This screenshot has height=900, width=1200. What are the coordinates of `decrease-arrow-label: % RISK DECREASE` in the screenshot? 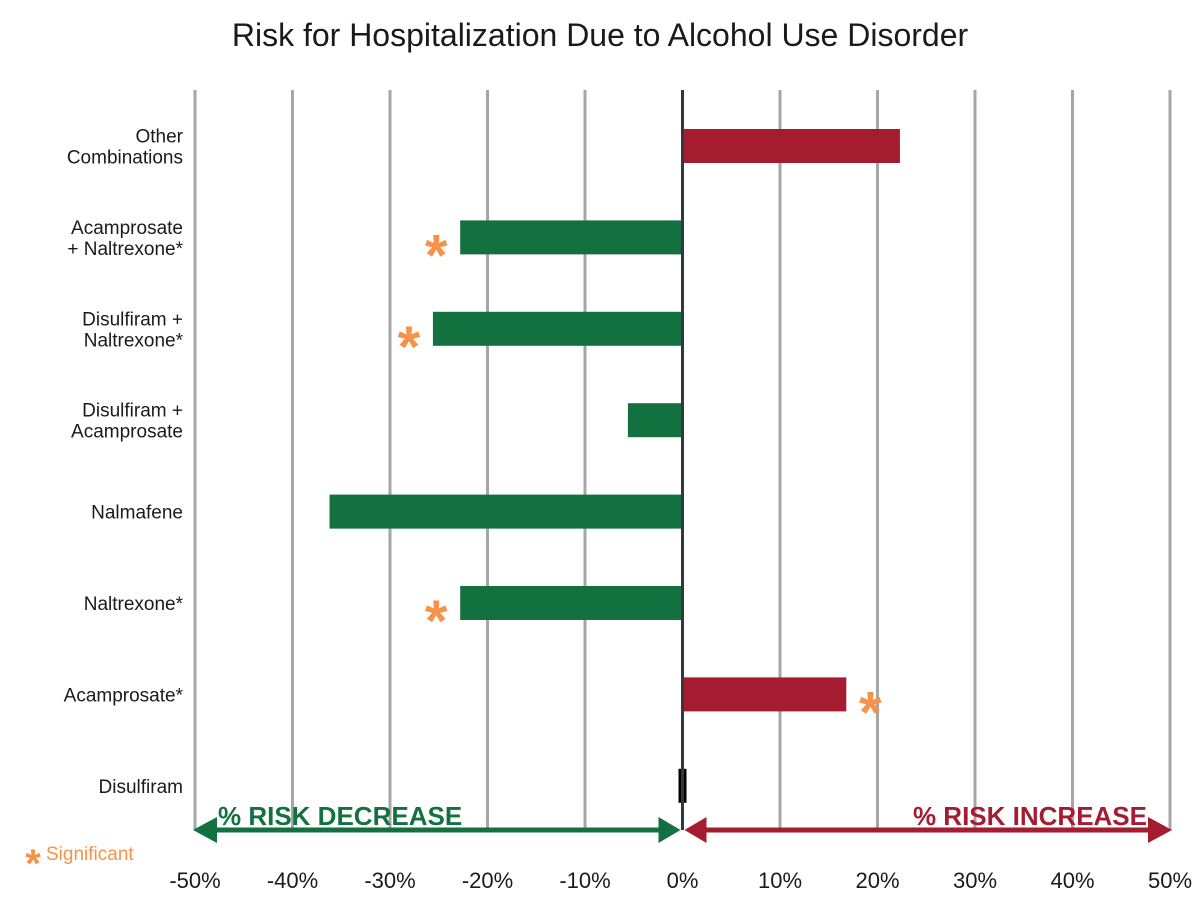 It's located at (340, 816).